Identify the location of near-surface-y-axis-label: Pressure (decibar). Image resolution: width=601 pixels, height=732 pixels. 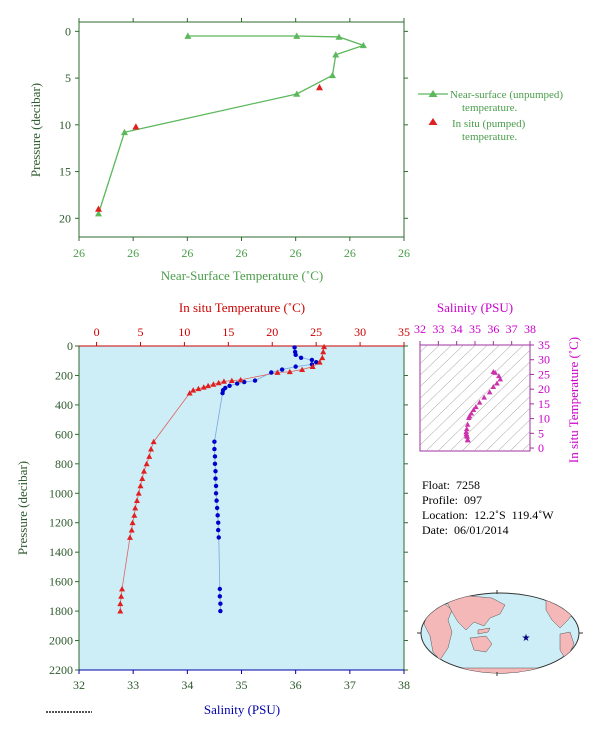
(35, 130).